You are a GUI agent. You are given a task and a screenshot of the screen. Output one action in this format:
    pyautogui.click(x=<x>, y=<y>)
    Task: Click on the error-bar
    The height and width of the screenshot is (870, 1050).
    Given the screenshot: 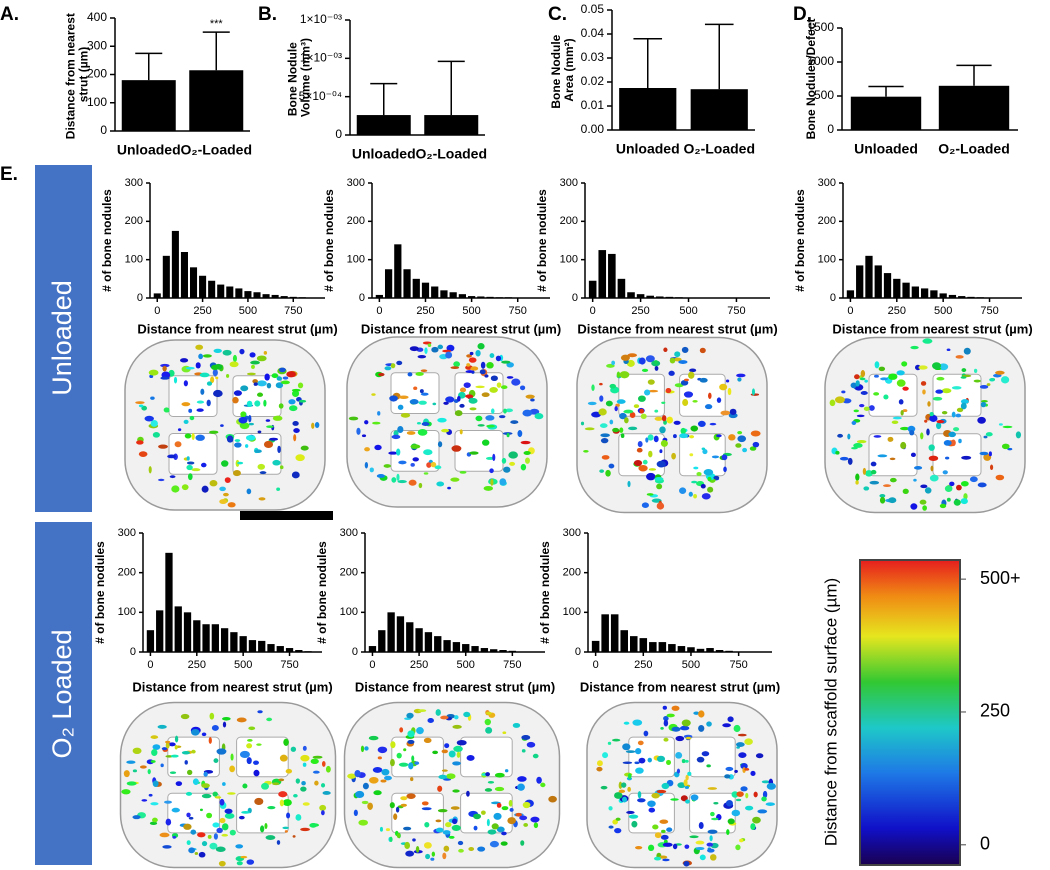 What is the action you would take?
    pyautogui.click(x=451, y=88)
    